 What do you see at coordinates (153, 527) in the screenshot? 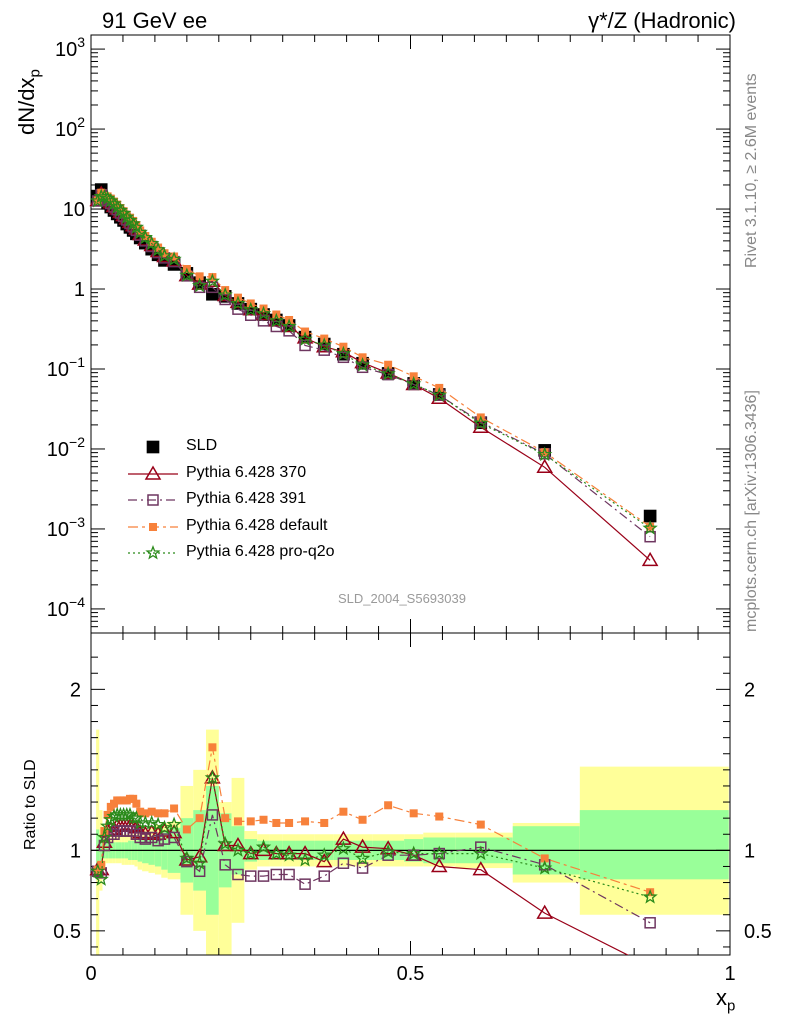
I see `legend-marker-pdefault` at bounding box center [153, 527].